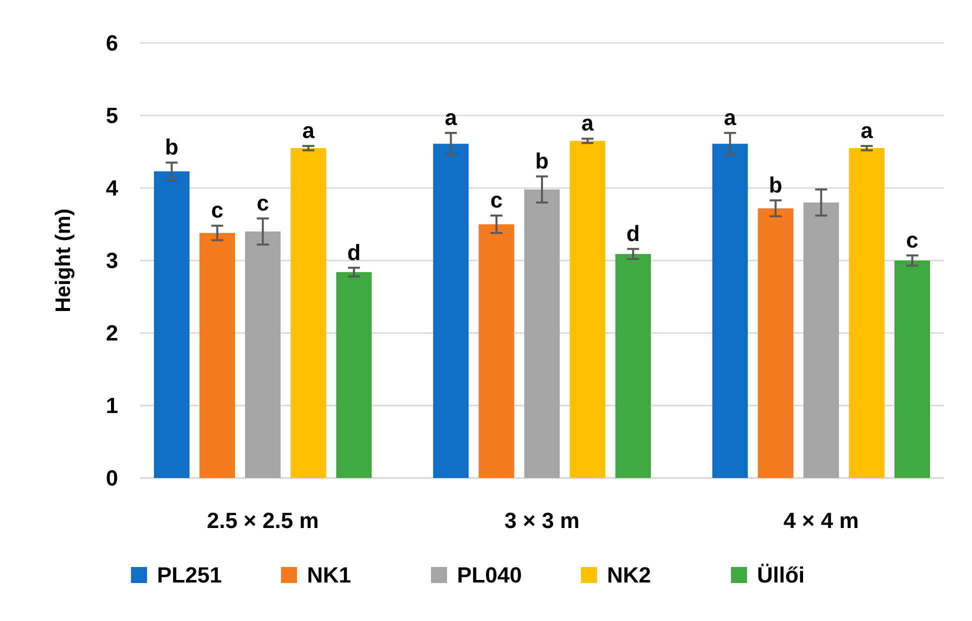 The height and width of the screenshot is (621, 972). I want to click on legend-label: PL251, so click(189, 575).